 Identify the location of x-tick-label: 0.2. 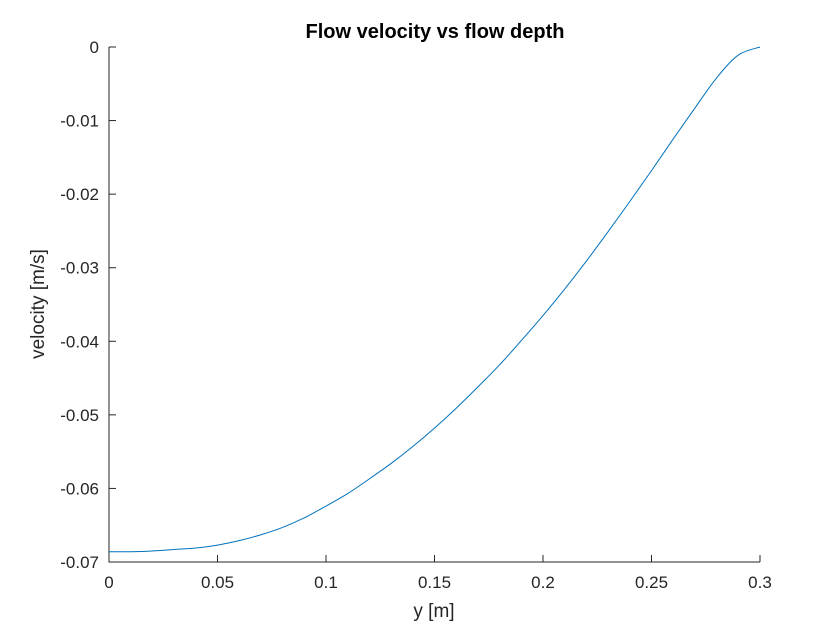
(543, 582).